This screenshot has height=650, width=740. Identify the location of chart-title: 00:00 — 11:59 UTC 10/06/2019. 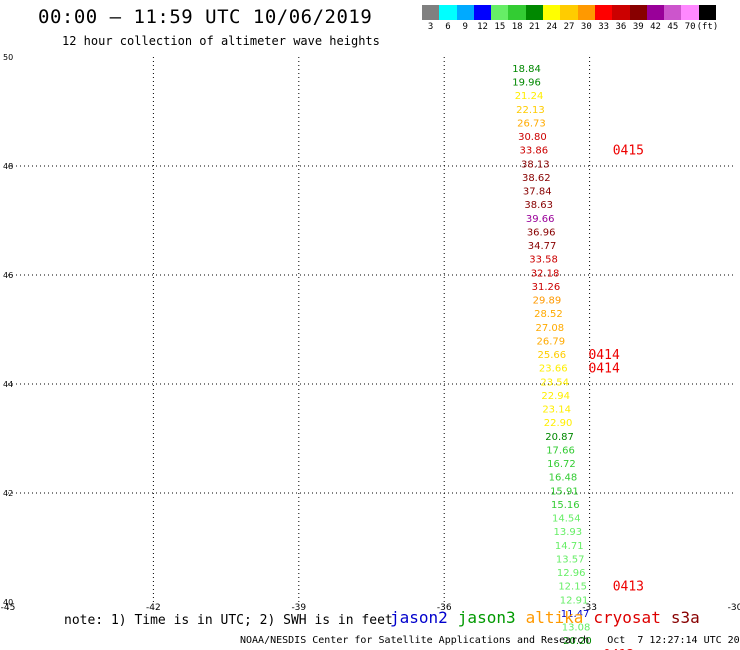
(205, 17).